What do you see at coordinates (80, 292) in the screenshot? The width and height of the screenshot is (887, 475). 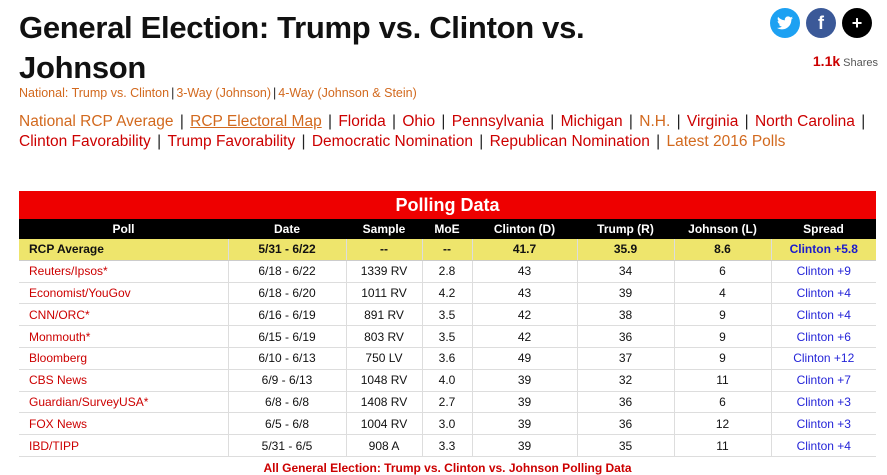 I see `poll-link: Economist/YouGov` at bounding box center [80, 292].